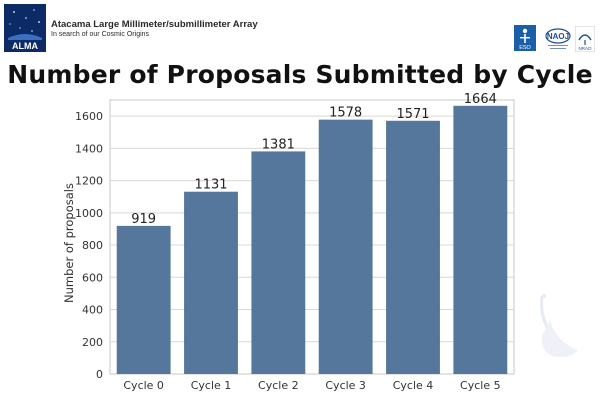 This screenshot has height=415, width=600. I want to click on x-tick-label: Cycle 1, so click(211, 385).